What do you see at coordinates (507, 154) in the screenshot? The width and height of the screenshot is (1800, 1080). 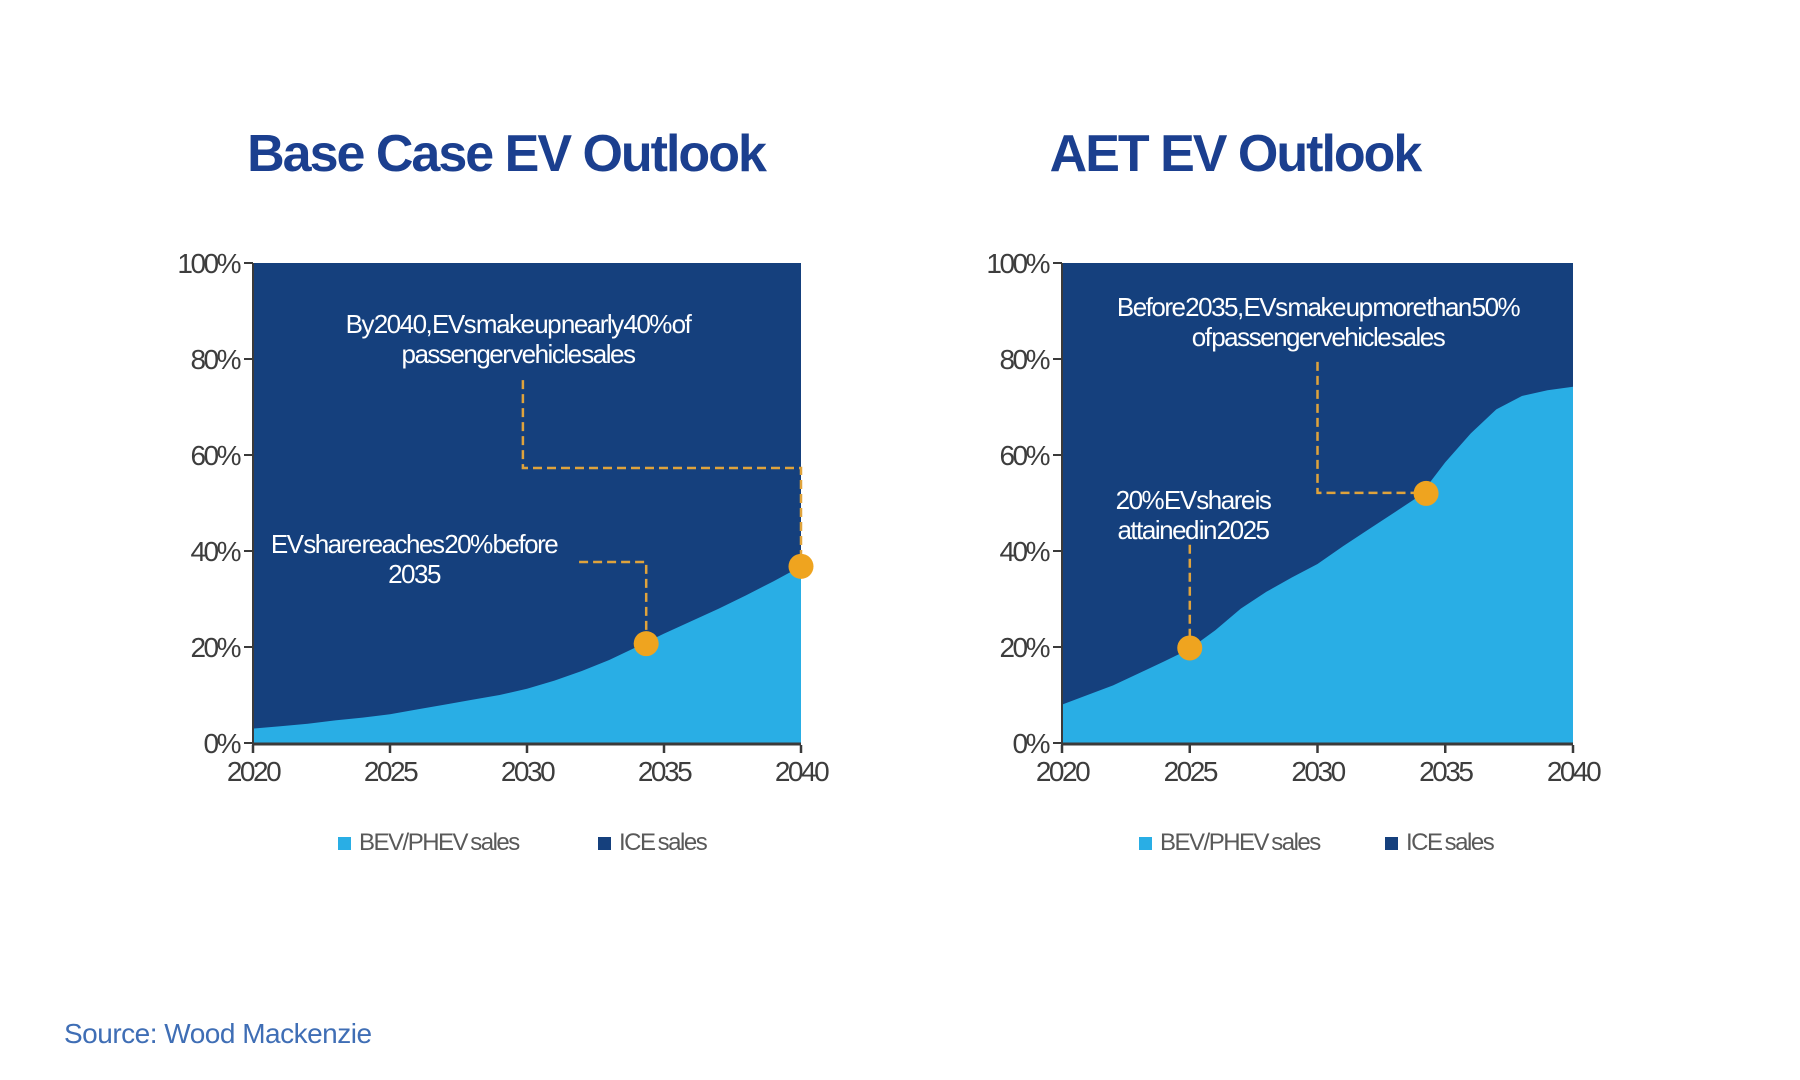 I see `chart-title-base-case: Base Case EV Outlook` at bounding box center [507, 154].